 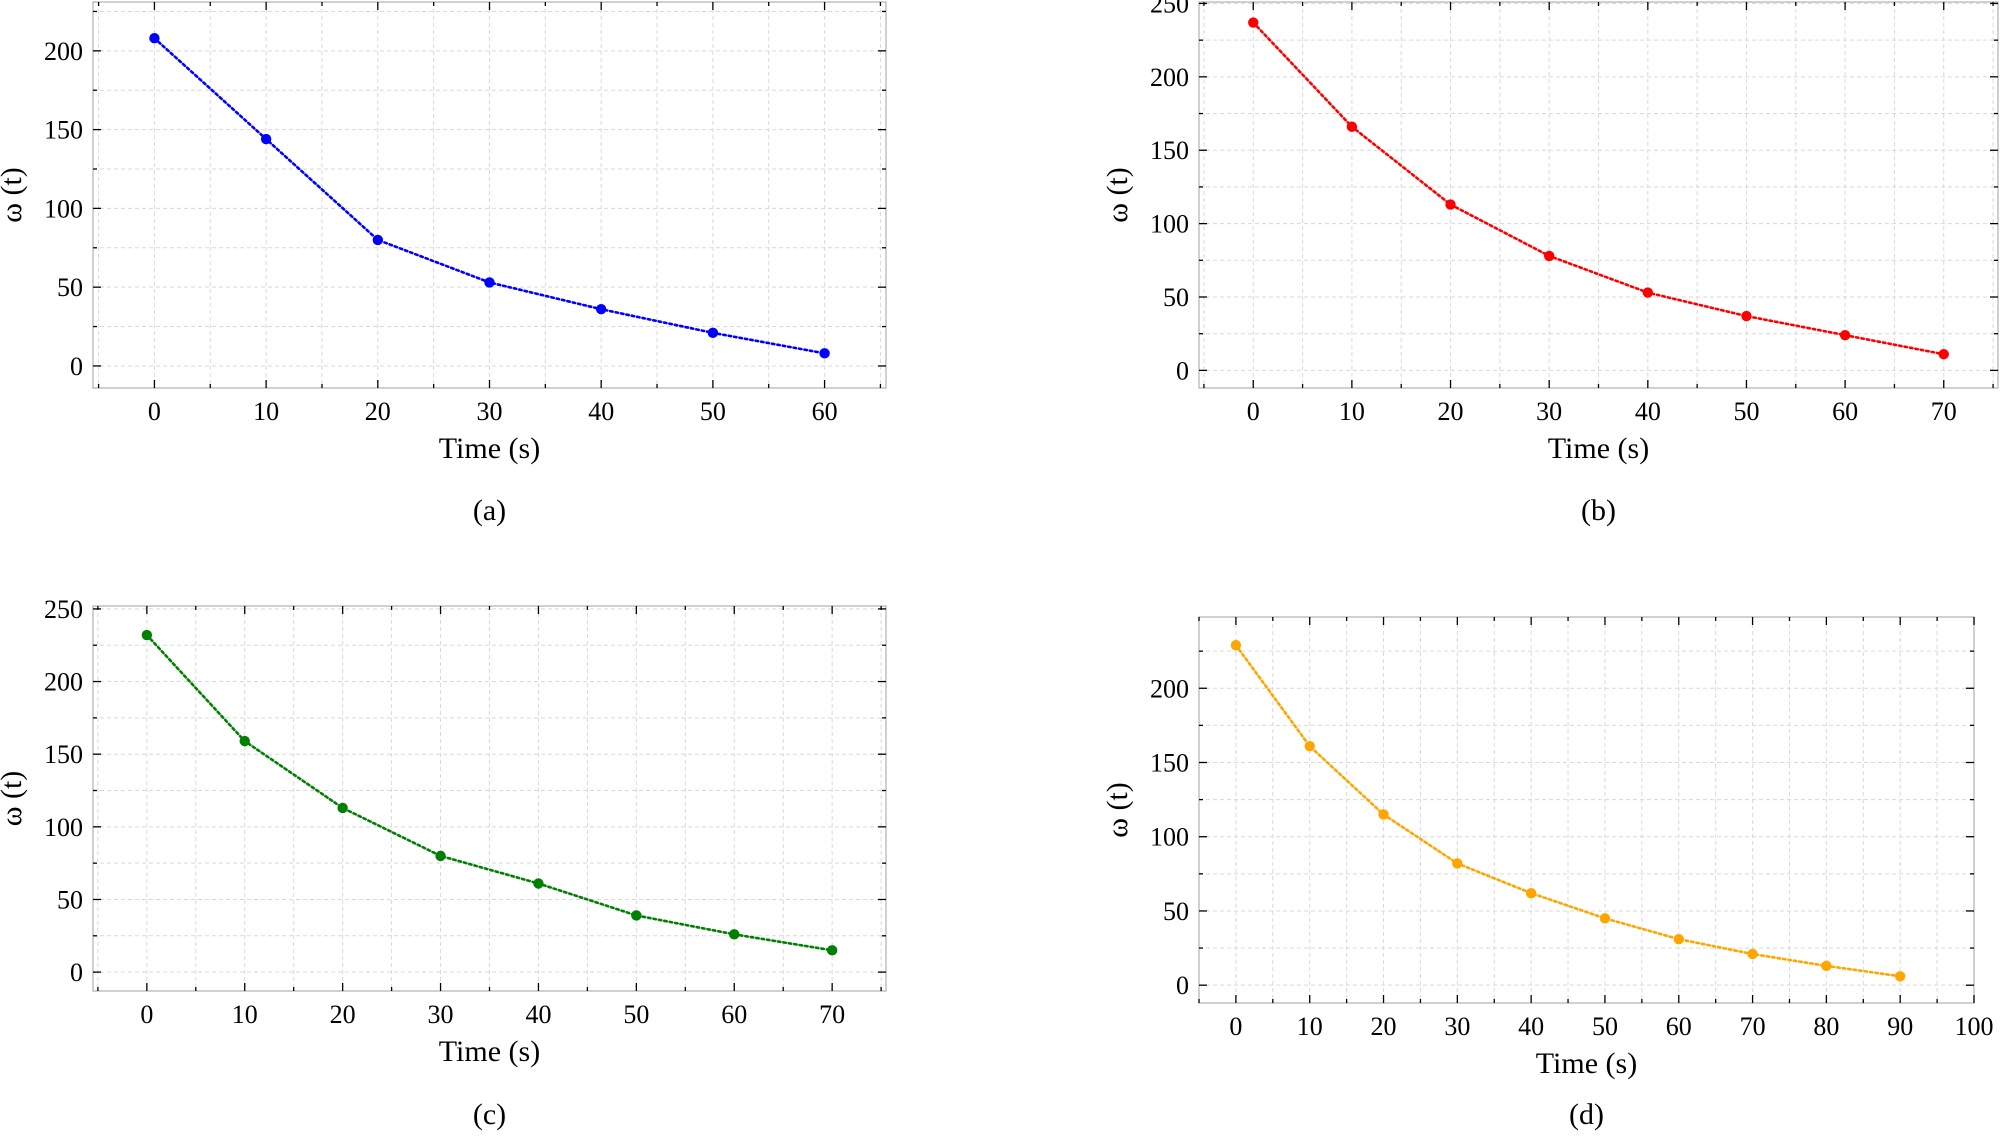 I want to click on ticks, so click(x=1586, y=810).